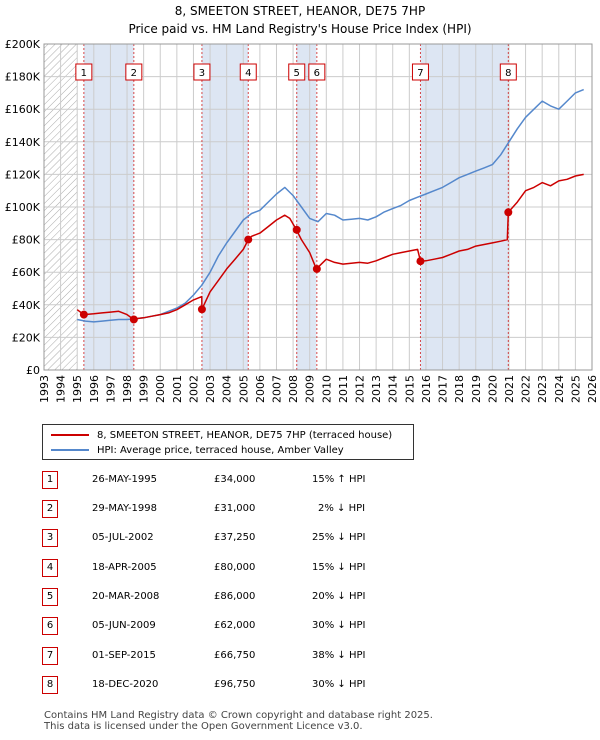 The width and height of the screenshot is (600, 740). Describe the element at coordinates (509, 389) in the screenshot. I see `x-tick-label: 2021` at that location.